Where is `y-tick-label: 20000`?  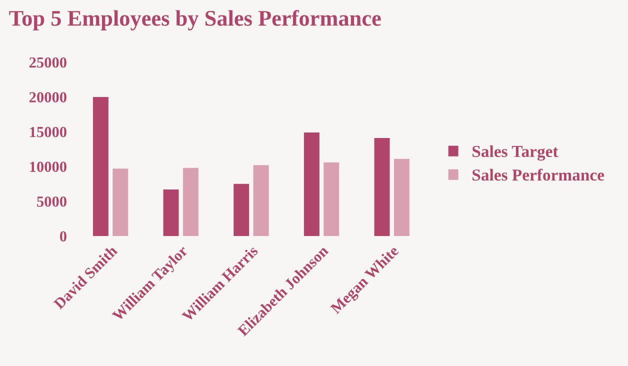 y-tick-label: 20000 is located at coordinates (47, 97).